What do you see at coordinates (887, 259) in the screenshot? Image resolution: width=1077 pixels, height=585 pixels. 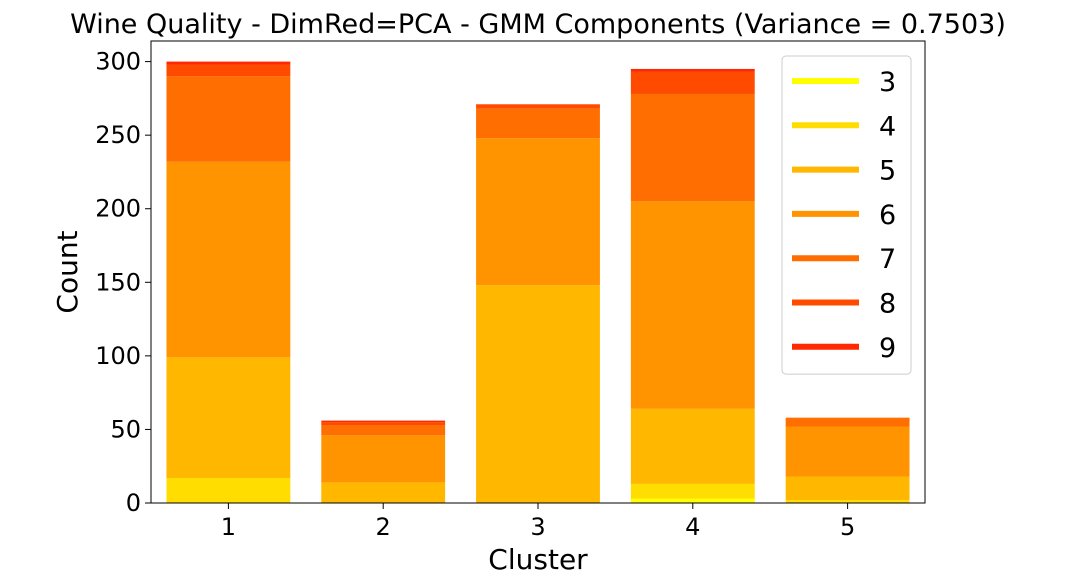 I see `legend-label-7: 7` at bounding box center [887, 259].